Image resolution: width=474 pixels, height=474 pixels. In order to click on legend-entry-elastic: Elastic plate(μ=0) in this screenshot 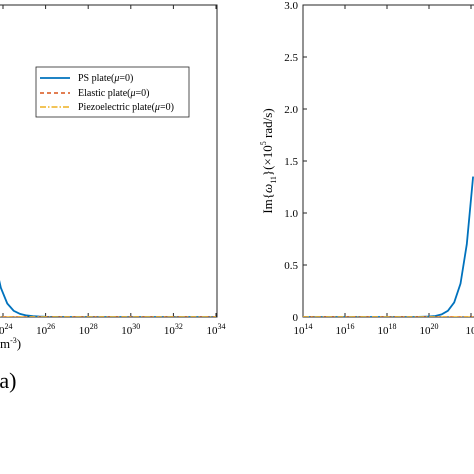, I will do `click(114, 93)`.